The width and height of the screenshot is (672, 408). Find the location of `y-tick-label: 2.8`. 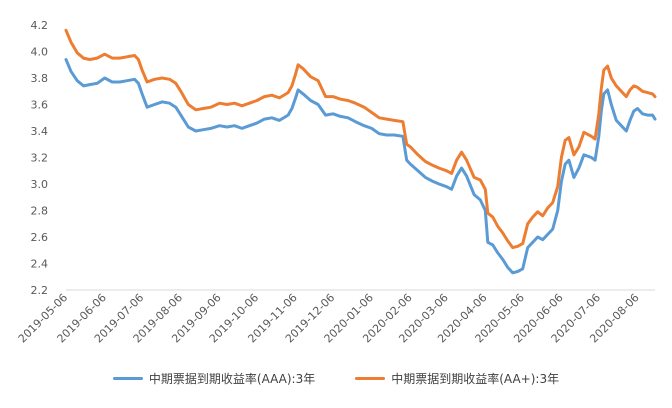

y-tick-label: 2.8 is located at coordinates (40, 211).